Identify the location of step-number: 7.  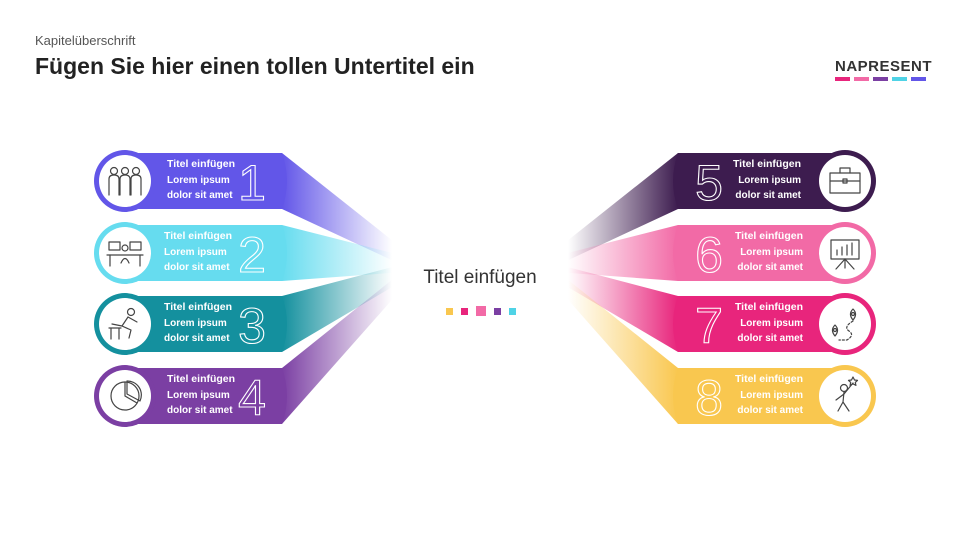
(709, 326).